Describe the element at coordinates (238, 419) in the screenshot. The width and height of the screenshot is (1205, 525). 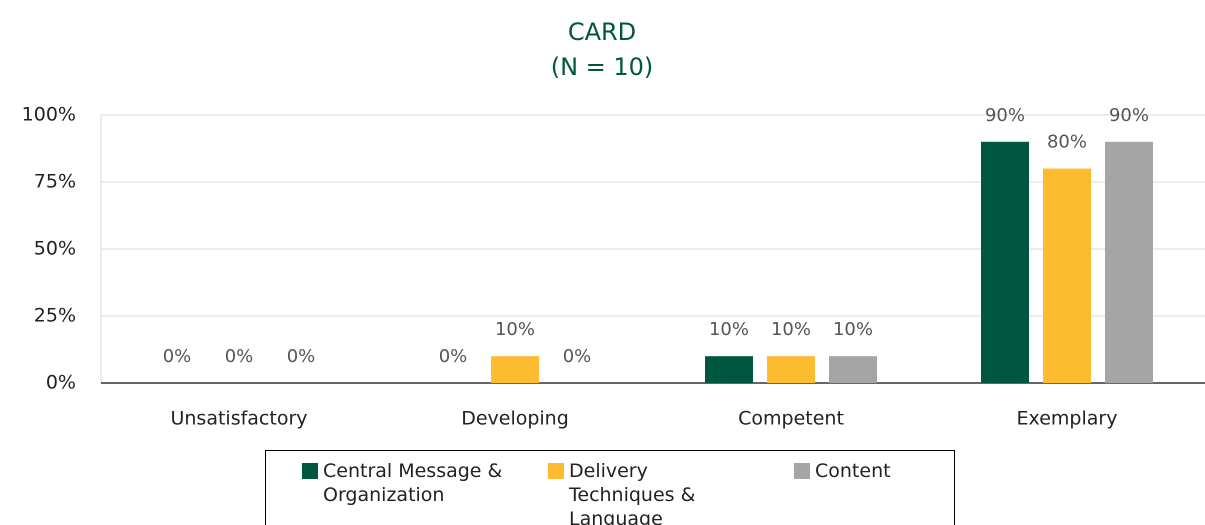
I see `x-tick-label: Unsatisfactory` at that location.